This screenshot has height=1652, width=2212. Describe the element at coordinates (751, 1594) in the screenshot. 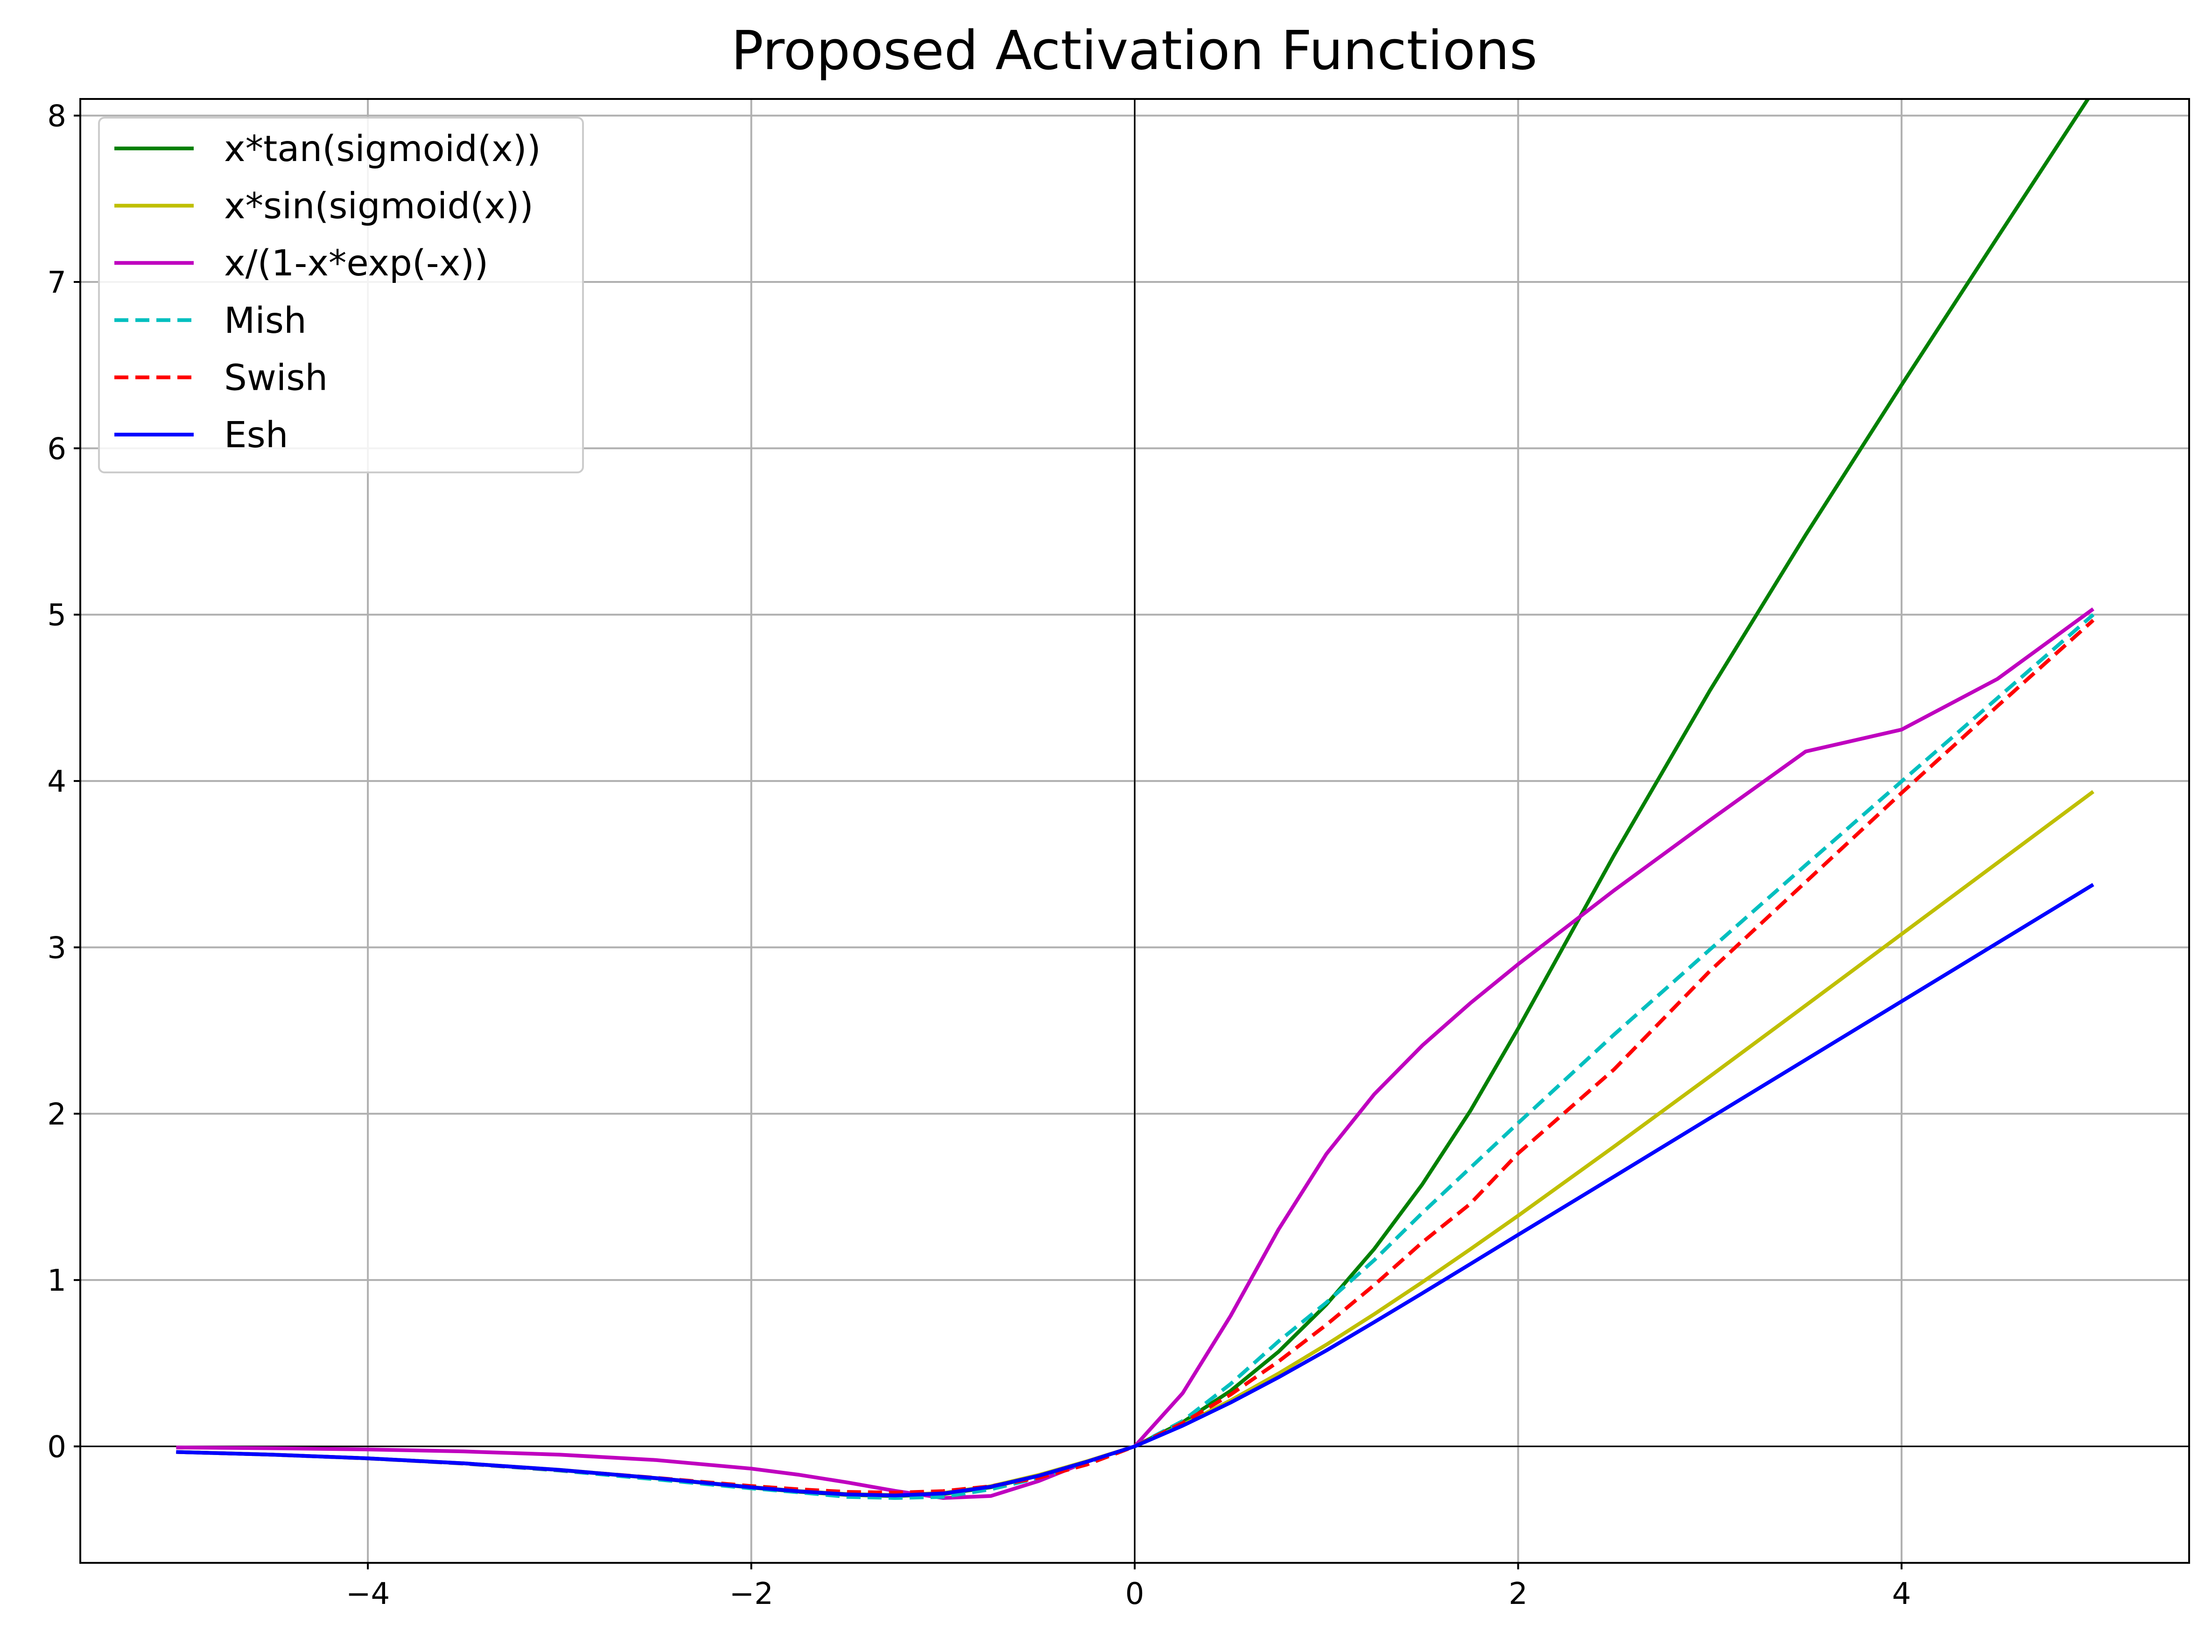

I see `x-tick-label: −2` at that location.